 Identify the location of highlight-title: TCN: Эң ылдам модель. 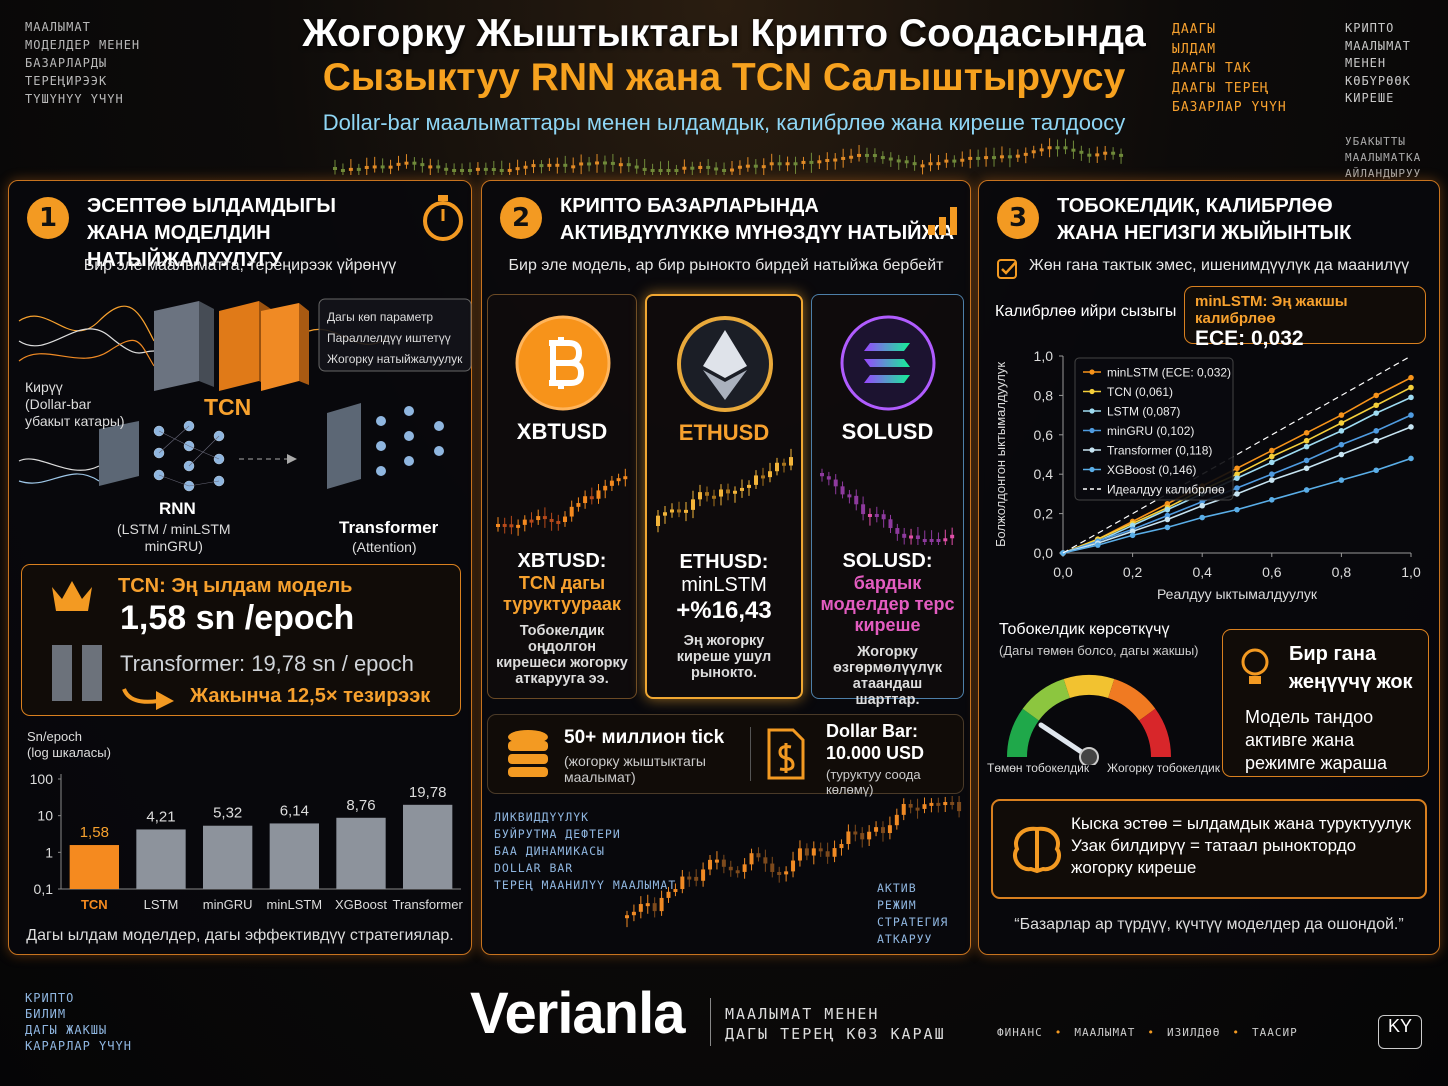
(235, 586).